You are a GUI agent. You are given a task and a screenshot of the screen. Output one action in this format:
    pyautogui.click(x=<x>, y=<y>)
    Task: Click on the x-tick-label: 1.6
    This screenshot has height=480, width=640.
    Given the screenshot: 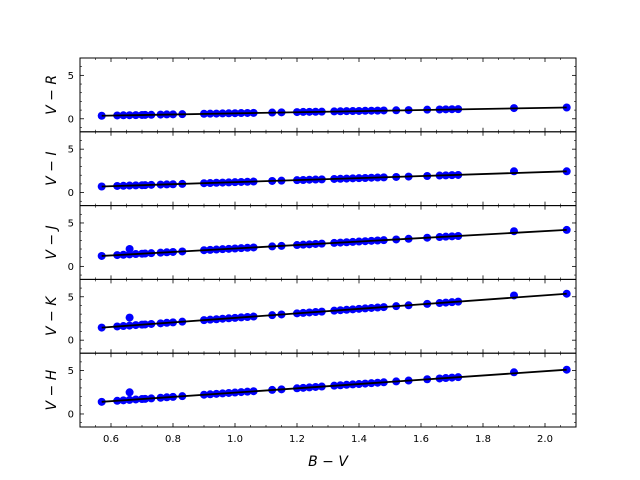 What is the action you would take?
    pyautogui.click(x=421, y=439)
    